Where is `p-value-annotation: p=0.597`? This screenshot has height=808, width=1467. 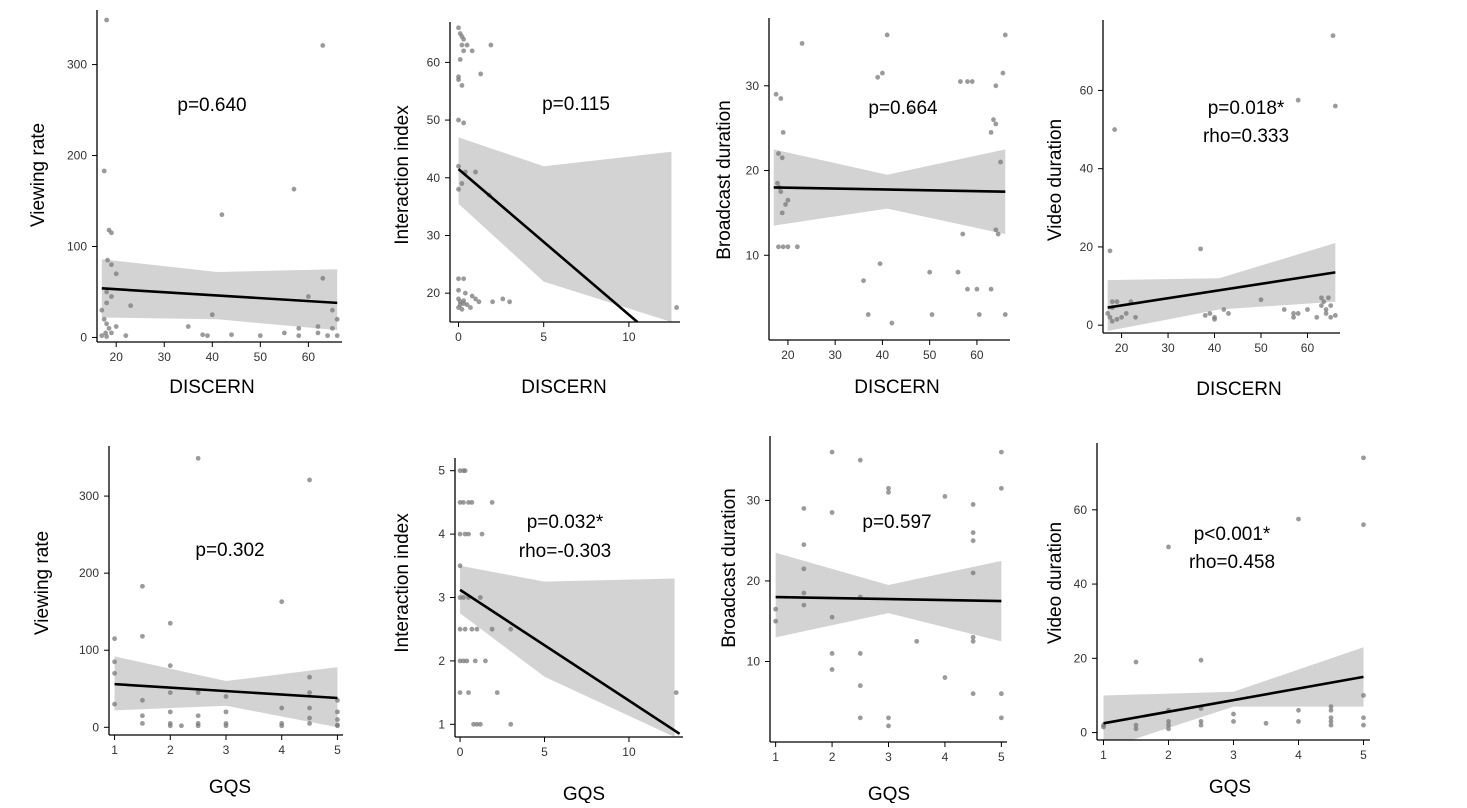
p-value-annotation: p=0.597 is located at coordinates (896, 522).